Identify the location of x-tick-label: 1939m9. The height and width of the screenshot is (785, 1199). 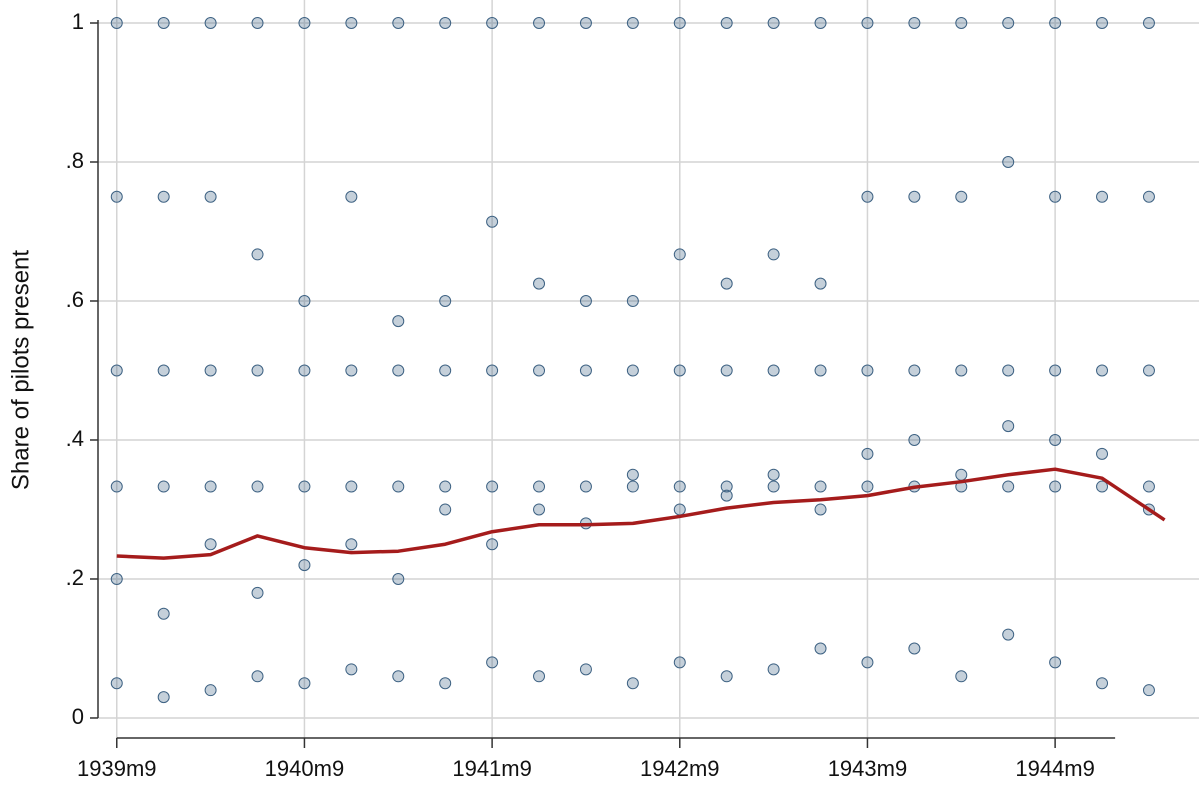
(117, 768).